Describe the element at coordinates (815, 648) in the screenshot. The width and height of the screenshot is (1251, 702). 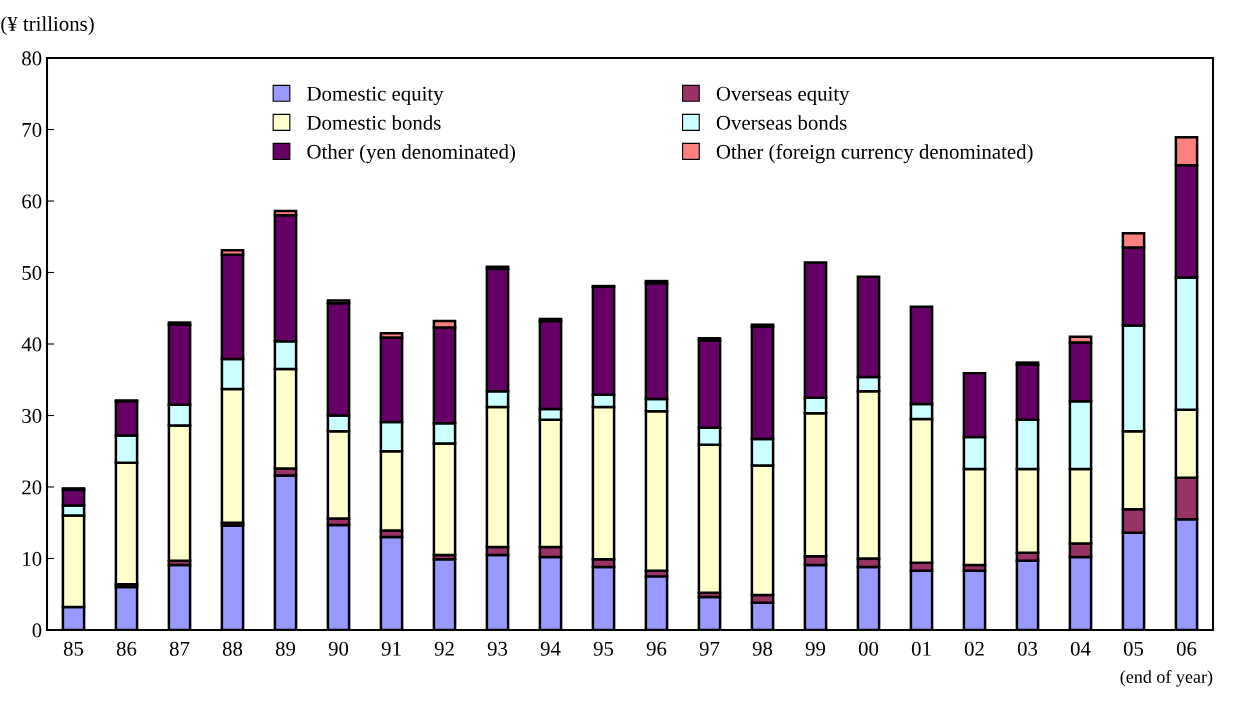
I see `x-tick-label: 99` at that location.